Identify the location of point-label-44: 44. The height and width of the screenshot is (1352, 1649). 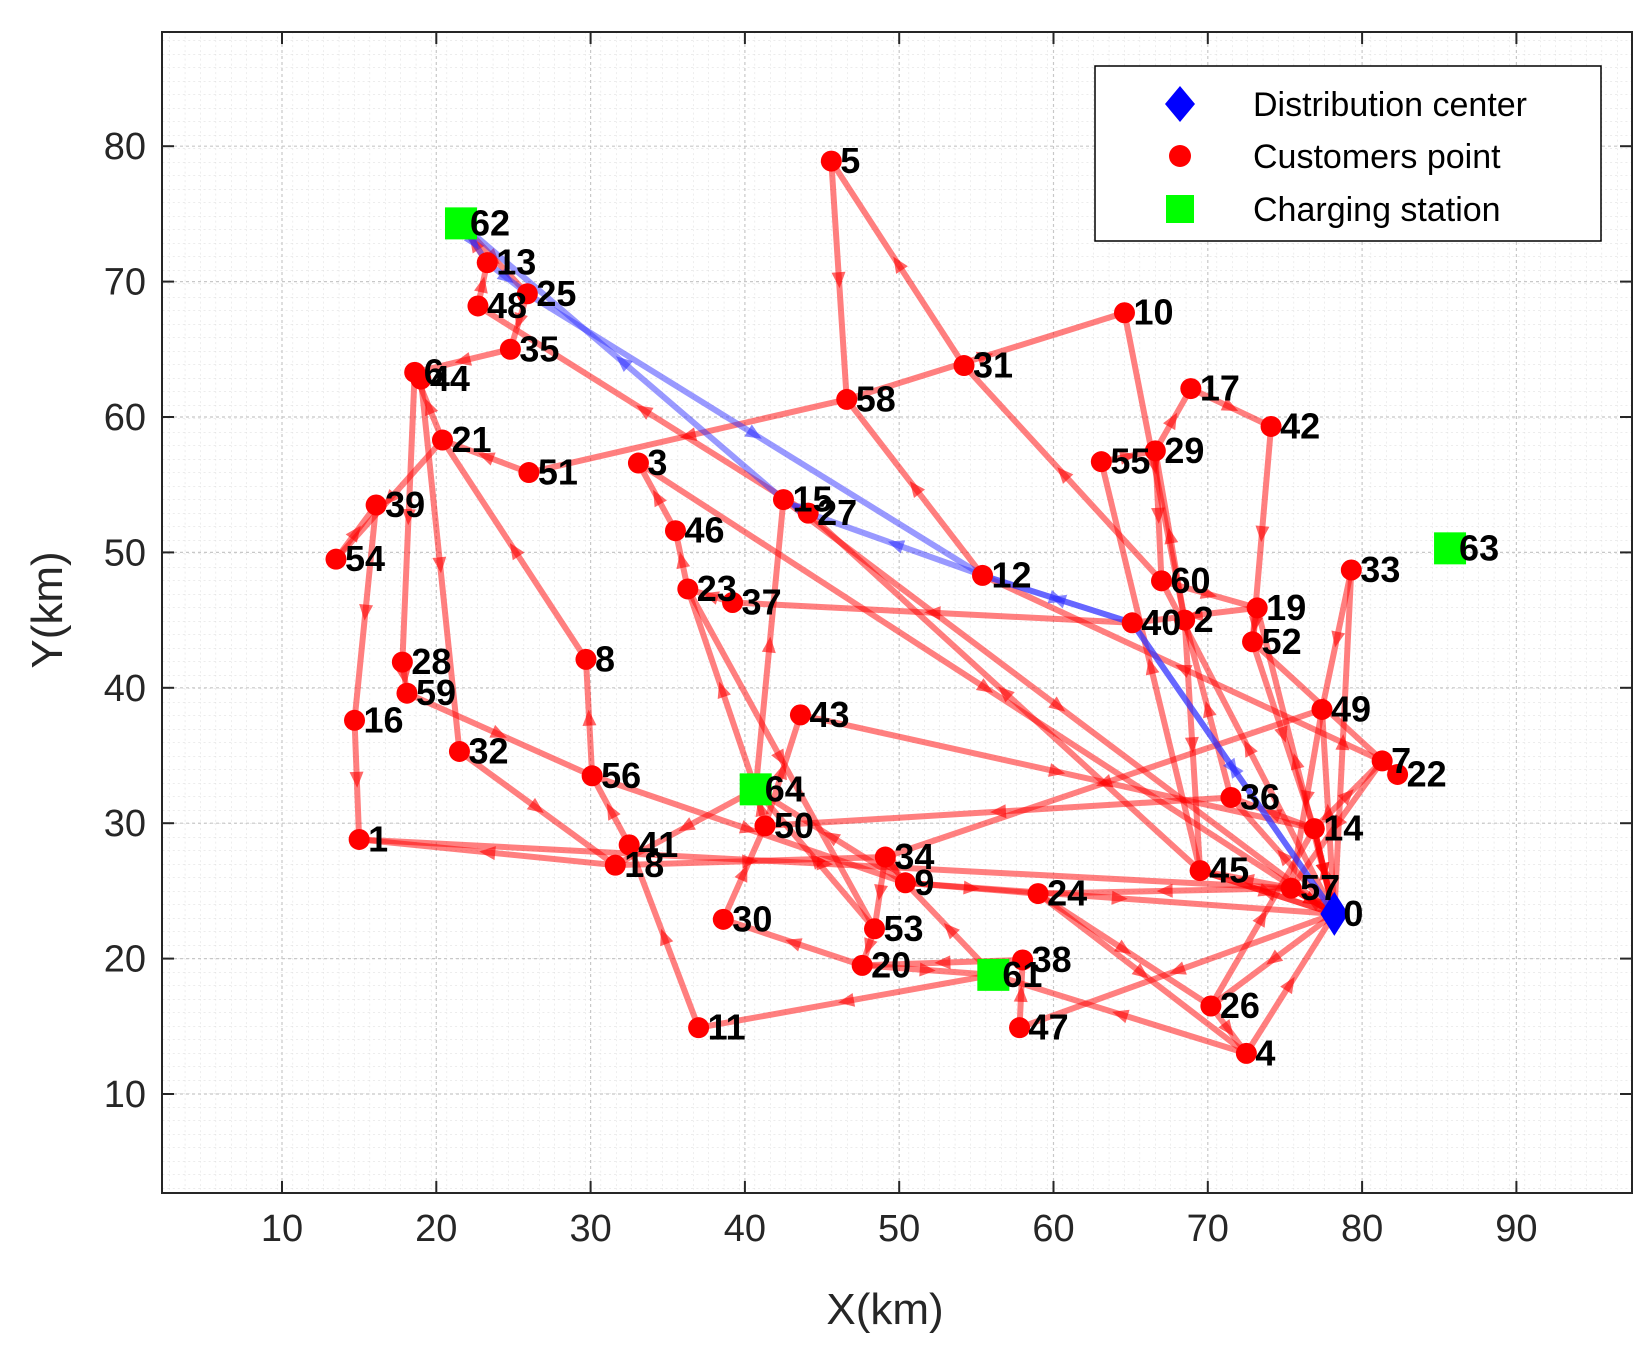
(450, 378).